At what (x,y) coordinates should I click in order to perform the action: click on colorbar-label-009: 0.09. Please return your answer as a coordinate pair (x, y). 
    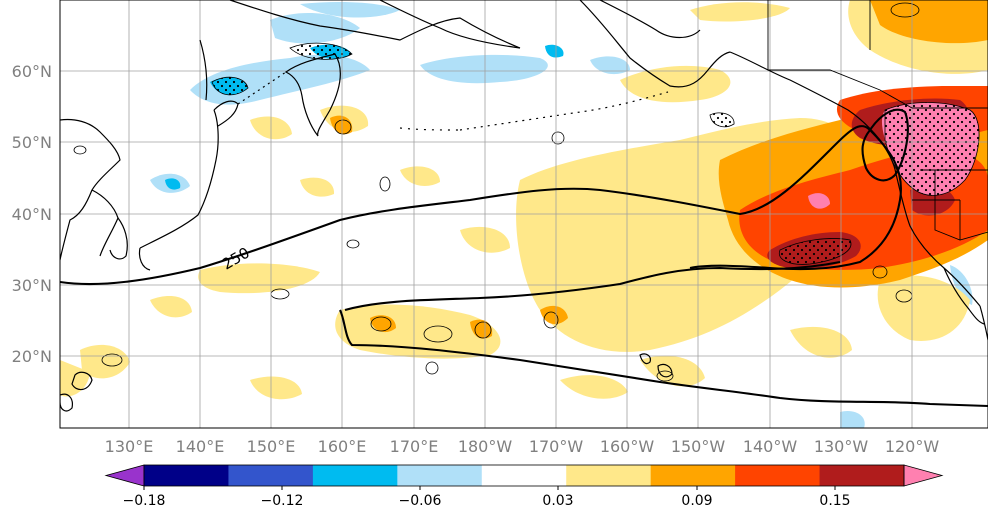
    Looking at the image, I should click on (696, 501).